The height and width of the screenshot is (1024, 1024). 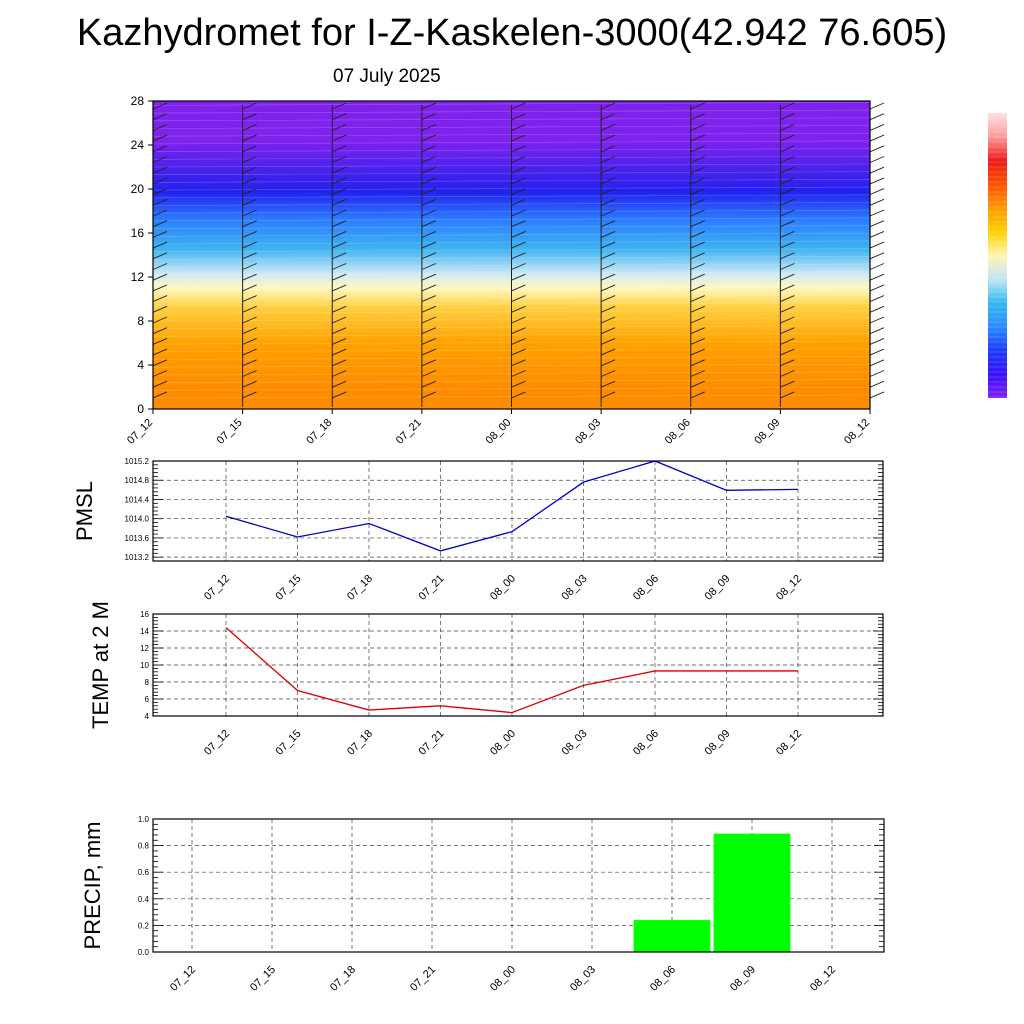 What do you see at coordinates (387, 76) in the screenshot?
I see `chart-subtitle: 07 July 2025` at bounding box center [387, 76].